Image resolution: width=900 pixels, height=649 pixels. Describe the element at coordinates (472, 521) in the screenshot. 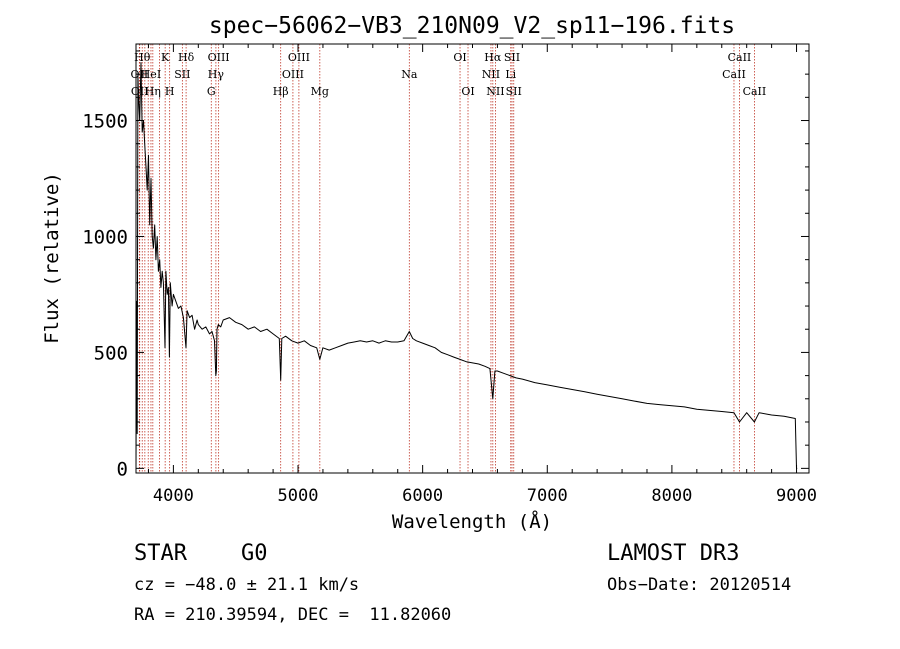

I see `x-axis-label: Wavelength (Å)` at that location.